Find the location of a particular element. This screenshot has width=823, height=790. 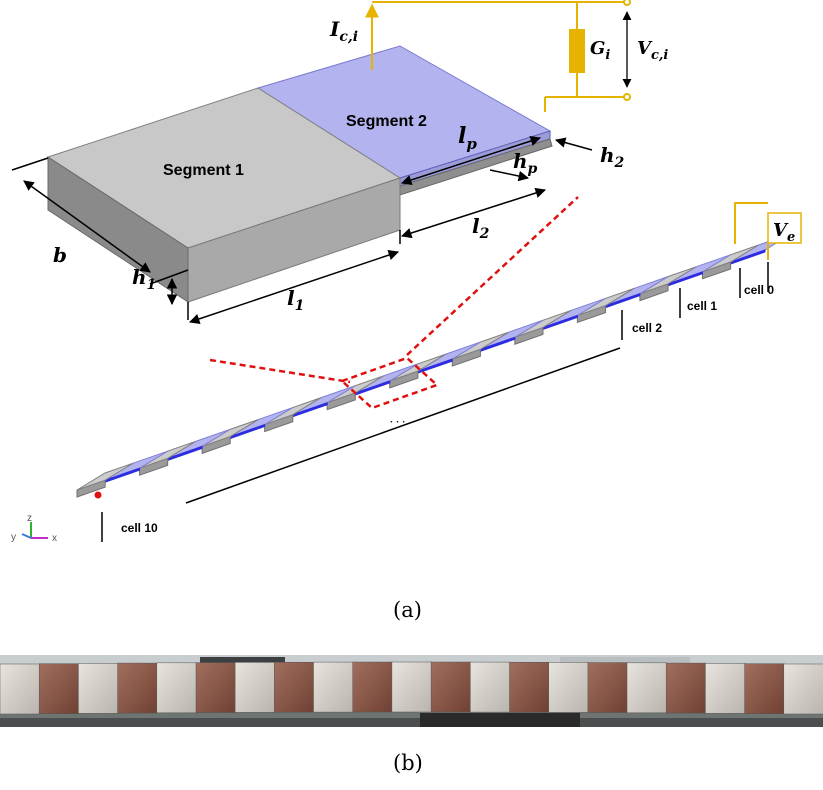

zoom-highlight is located at coordinates (389, 383).